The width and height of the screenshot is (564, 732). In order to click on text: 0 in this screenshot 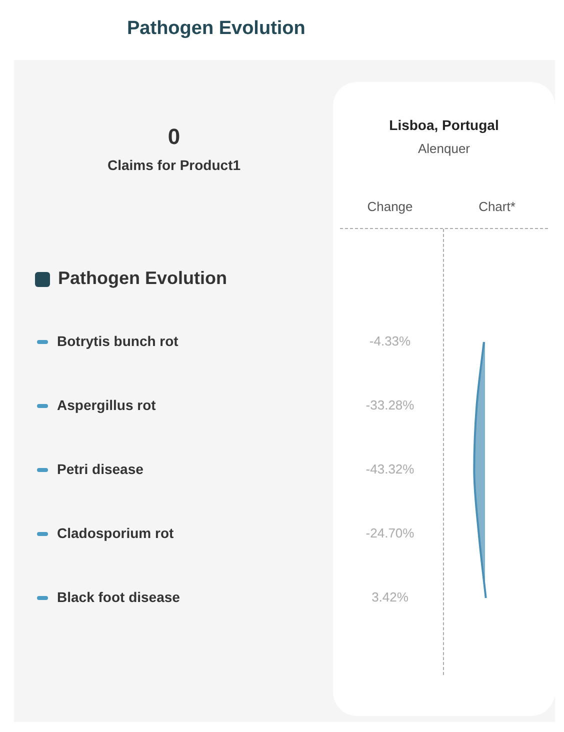, I will do `click(174, 137)`.